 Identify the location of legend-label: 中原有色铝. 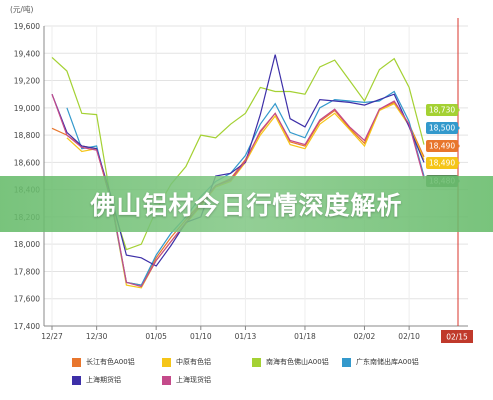
(193, 362).